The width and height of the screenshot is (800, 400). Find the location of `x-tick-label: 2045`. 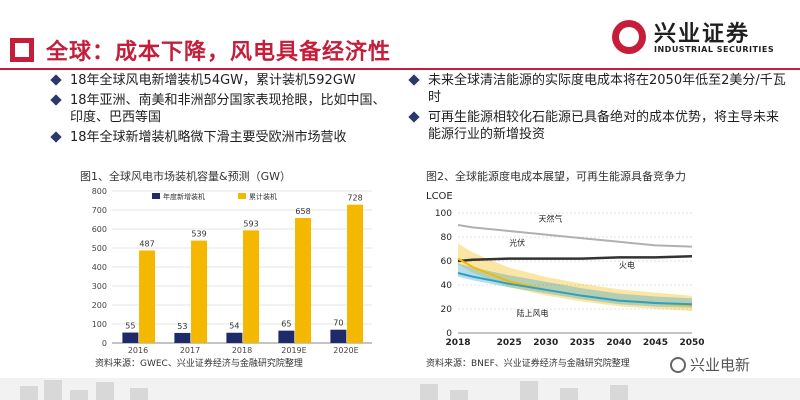

x-tick-label: 2045 is located at coordinates (655, 343).